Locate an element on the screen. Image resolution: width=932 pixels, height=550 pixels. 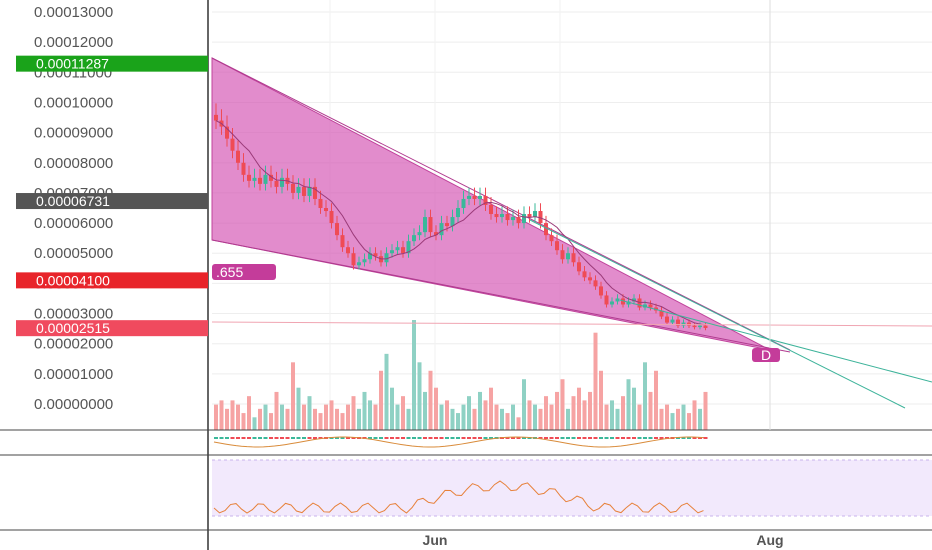
price-tick-label: 0.00012000 is located at coordinates (73, 42).